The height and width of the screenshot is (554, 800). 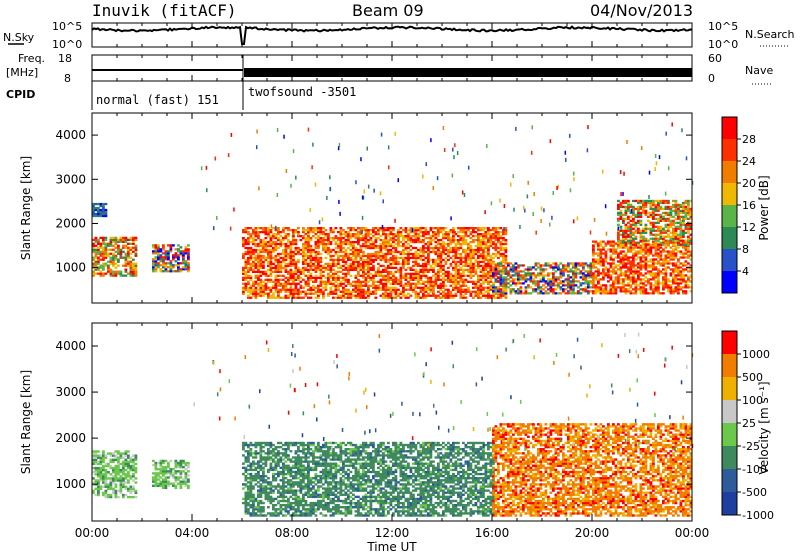 What do you see at coordinates (729, 194) in the screenshot?
I see `colorbar-swatch` at bounding box center [729, 194].